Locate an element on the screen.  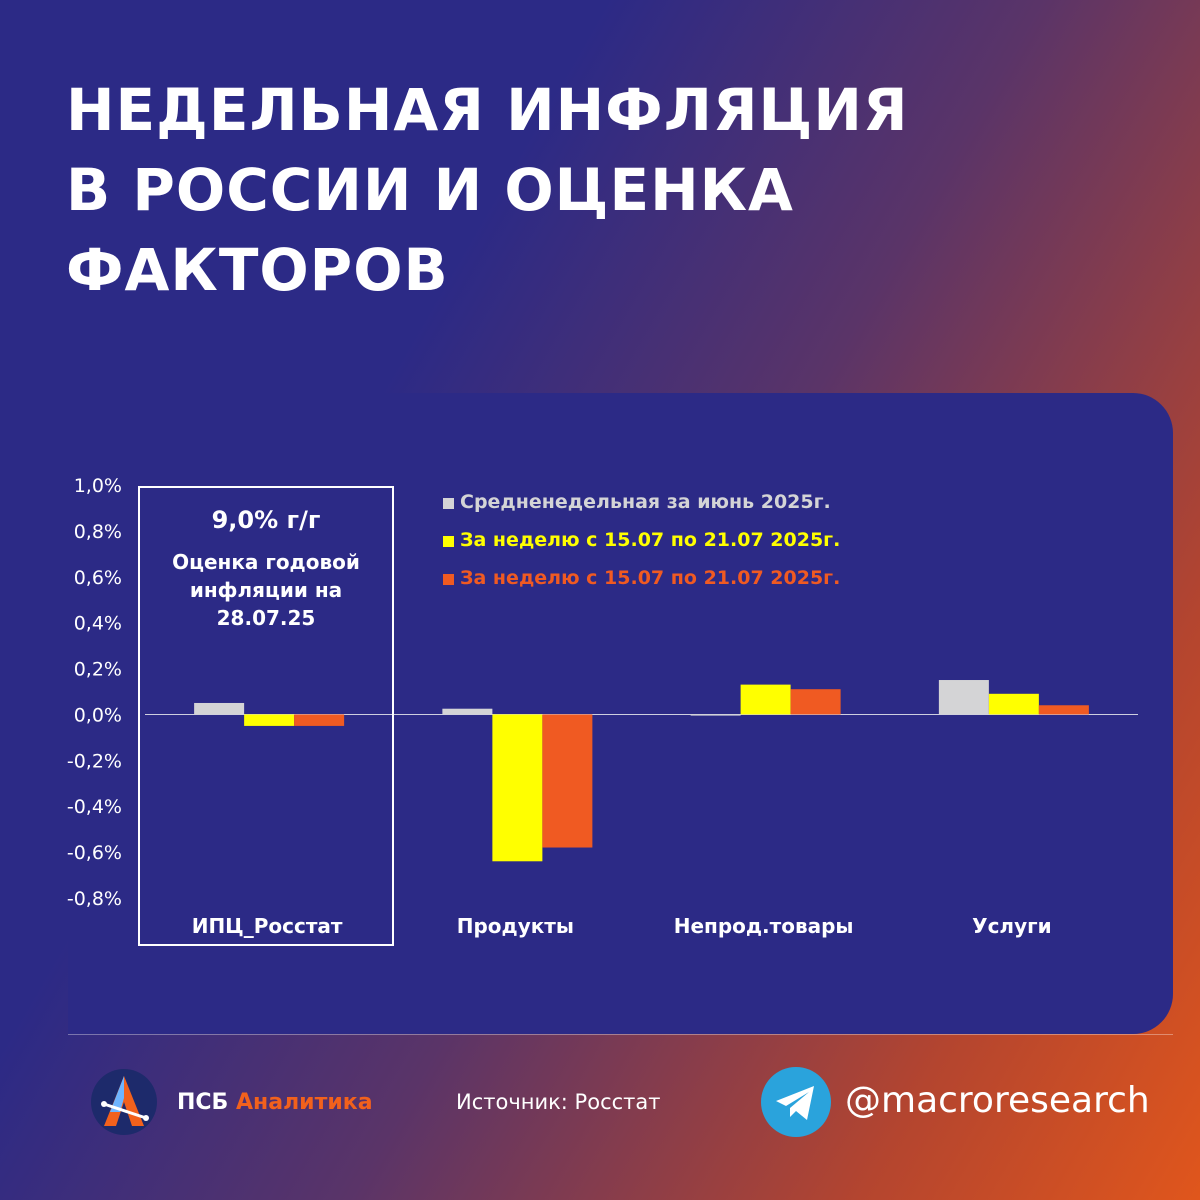
brand-name: ПСБ Аналитика is located at coordinates (275, 1102).